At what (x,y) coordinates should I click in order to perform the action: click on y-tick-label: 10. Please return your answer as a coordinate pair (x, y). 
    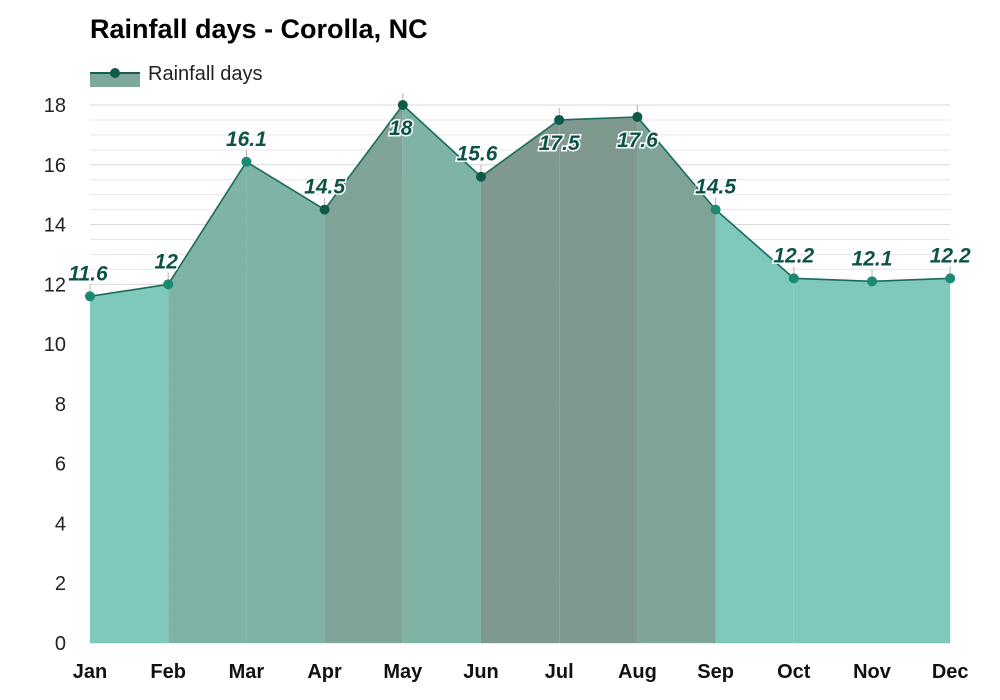
    Looking at the image, I should click on (55, 345).